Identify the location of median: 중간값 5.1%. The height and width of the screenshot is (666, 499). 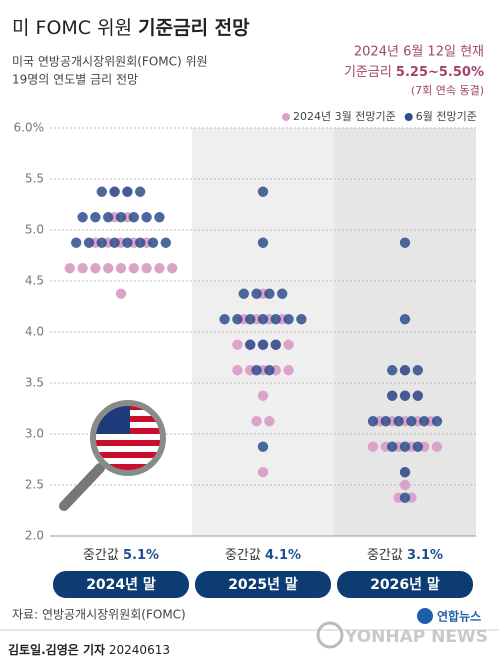
(121, 555).